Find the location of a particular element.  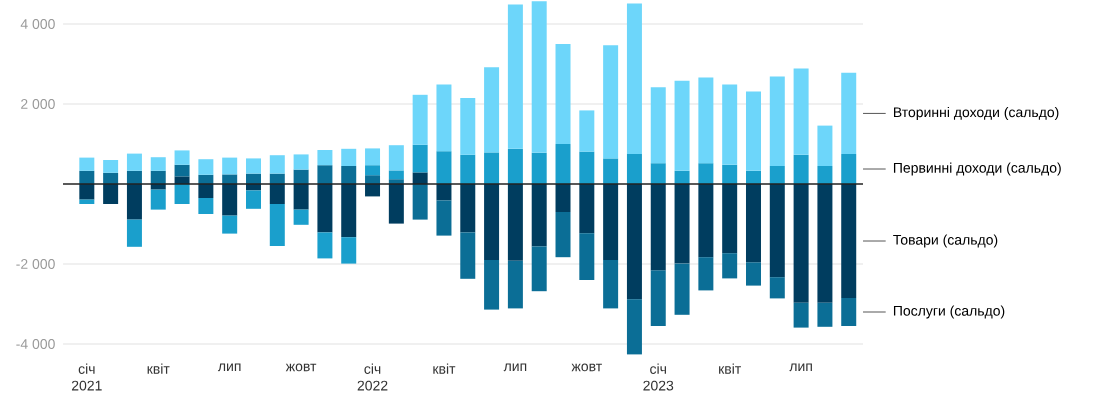

y-tick-label: -2 000 is located at coordinates (35, 264).